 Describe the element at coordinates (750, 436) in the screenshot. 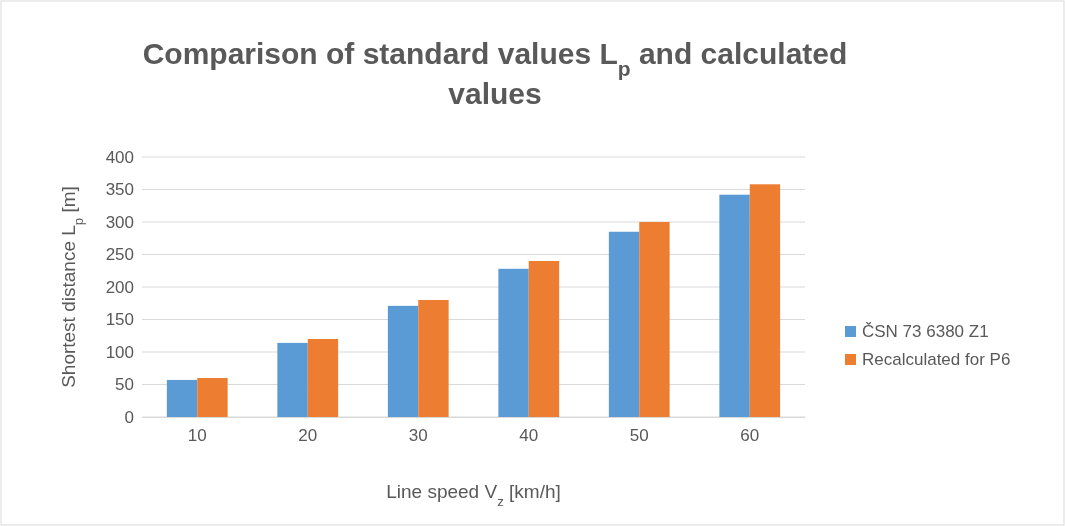

I see `x-tick-label: 60` at that location.